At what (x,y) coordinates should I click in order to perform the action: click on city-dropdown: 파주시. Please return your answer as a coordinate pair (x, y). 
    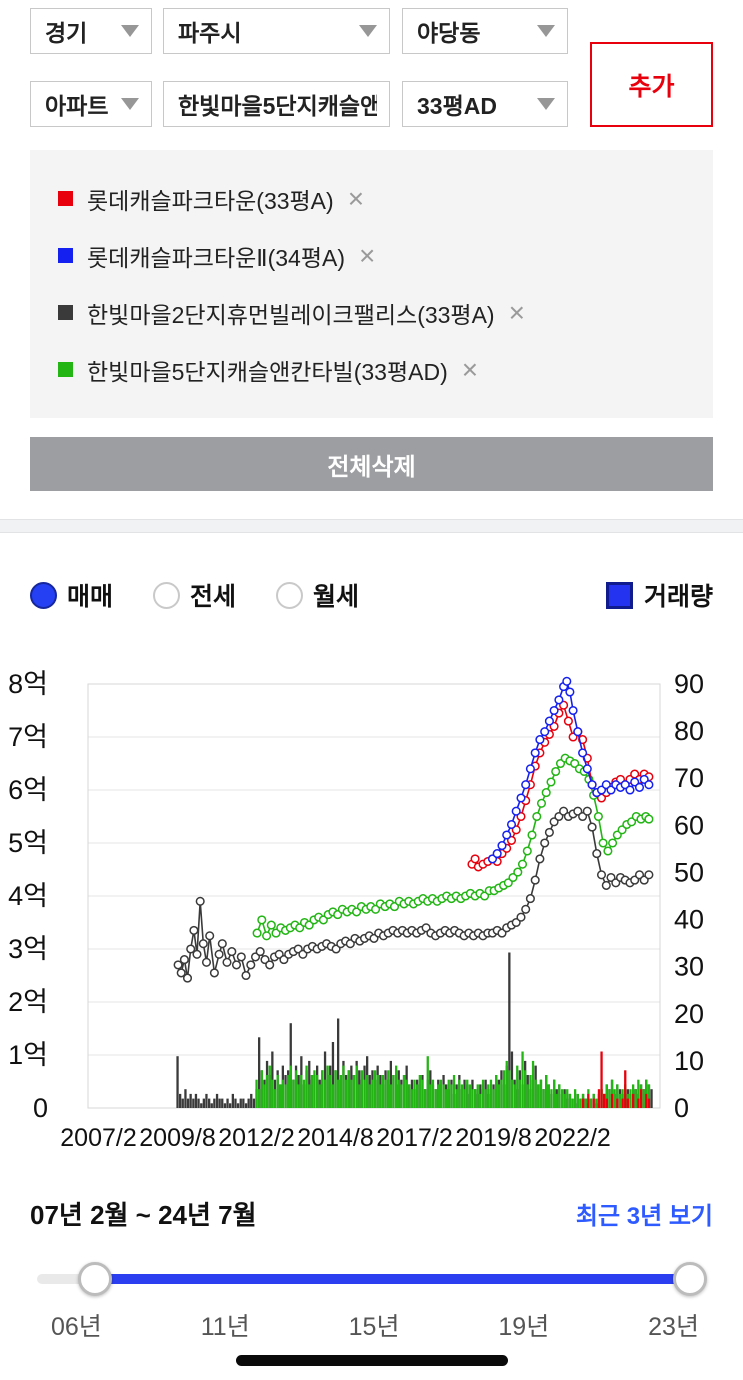
    Looking at the image, I should click on (276, 31).